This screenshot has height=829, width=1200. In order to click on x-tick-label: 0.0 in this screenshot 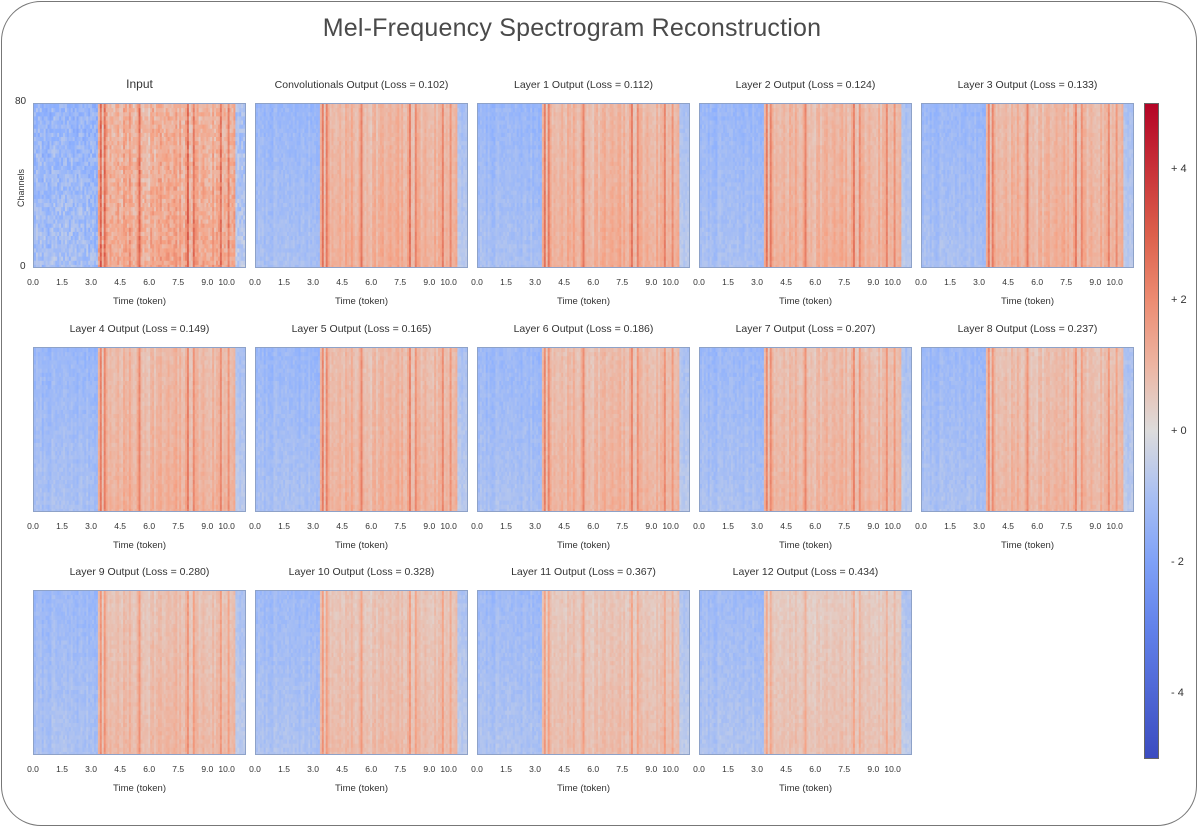, I will do `click(33, 282)`.